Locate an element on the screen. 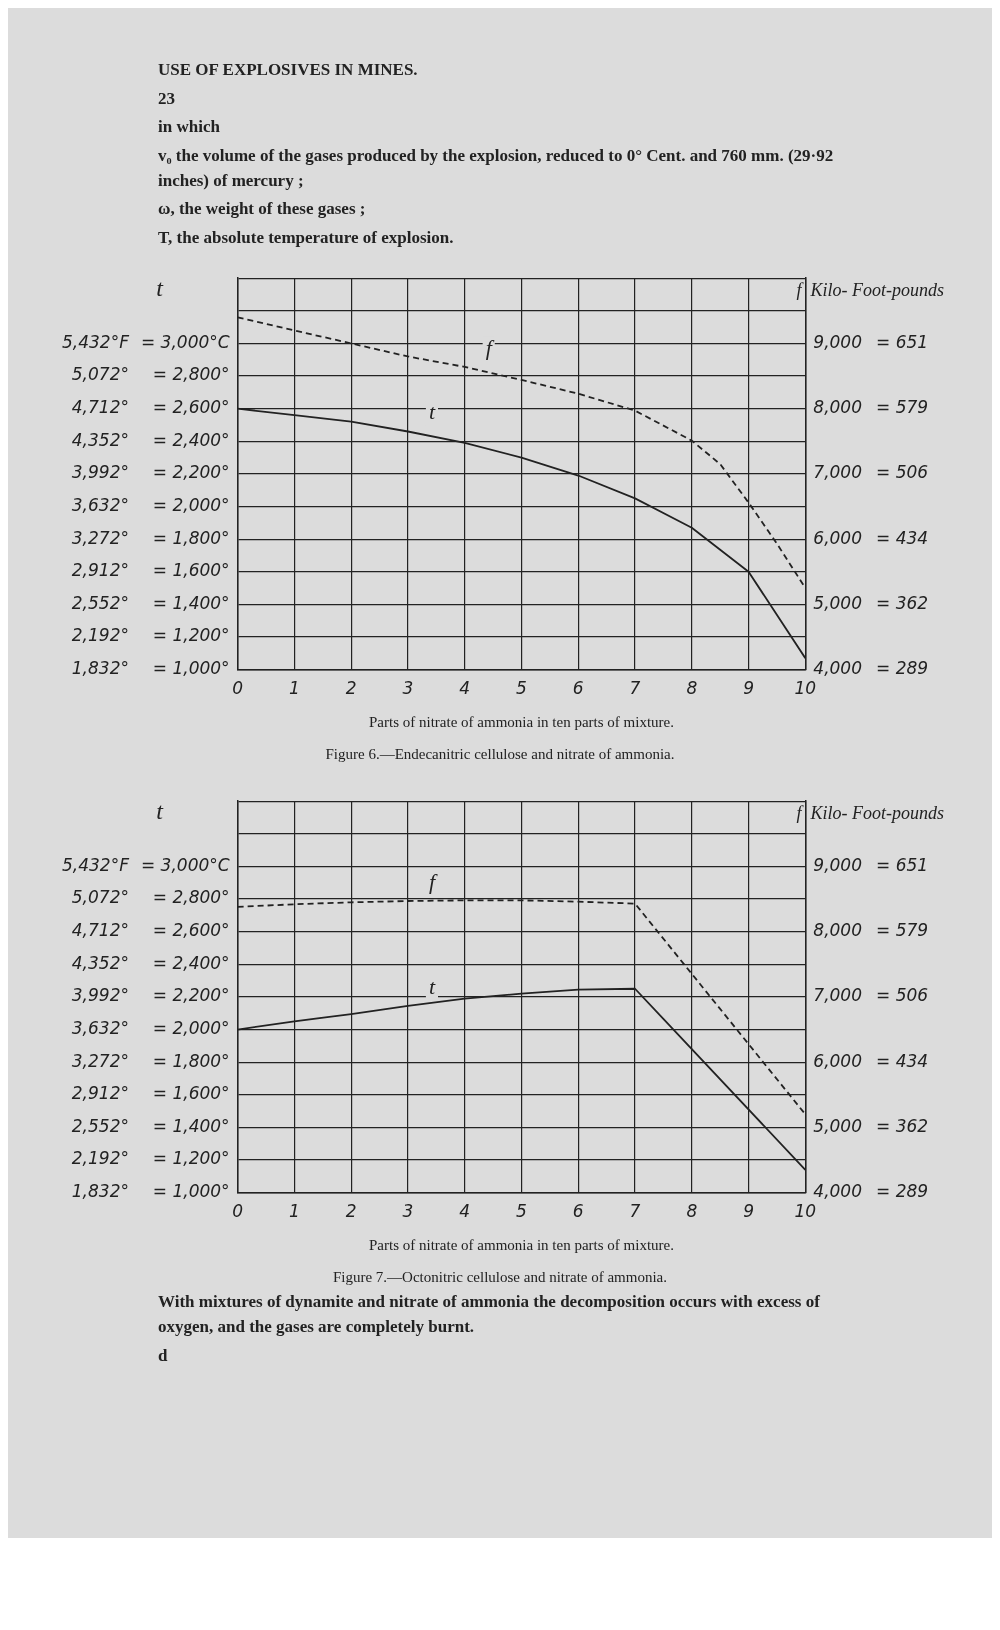 This screenshot has height=1630, width=1000. text: T, the absolute temperature of explosion. is located at coordinates (306, 237).